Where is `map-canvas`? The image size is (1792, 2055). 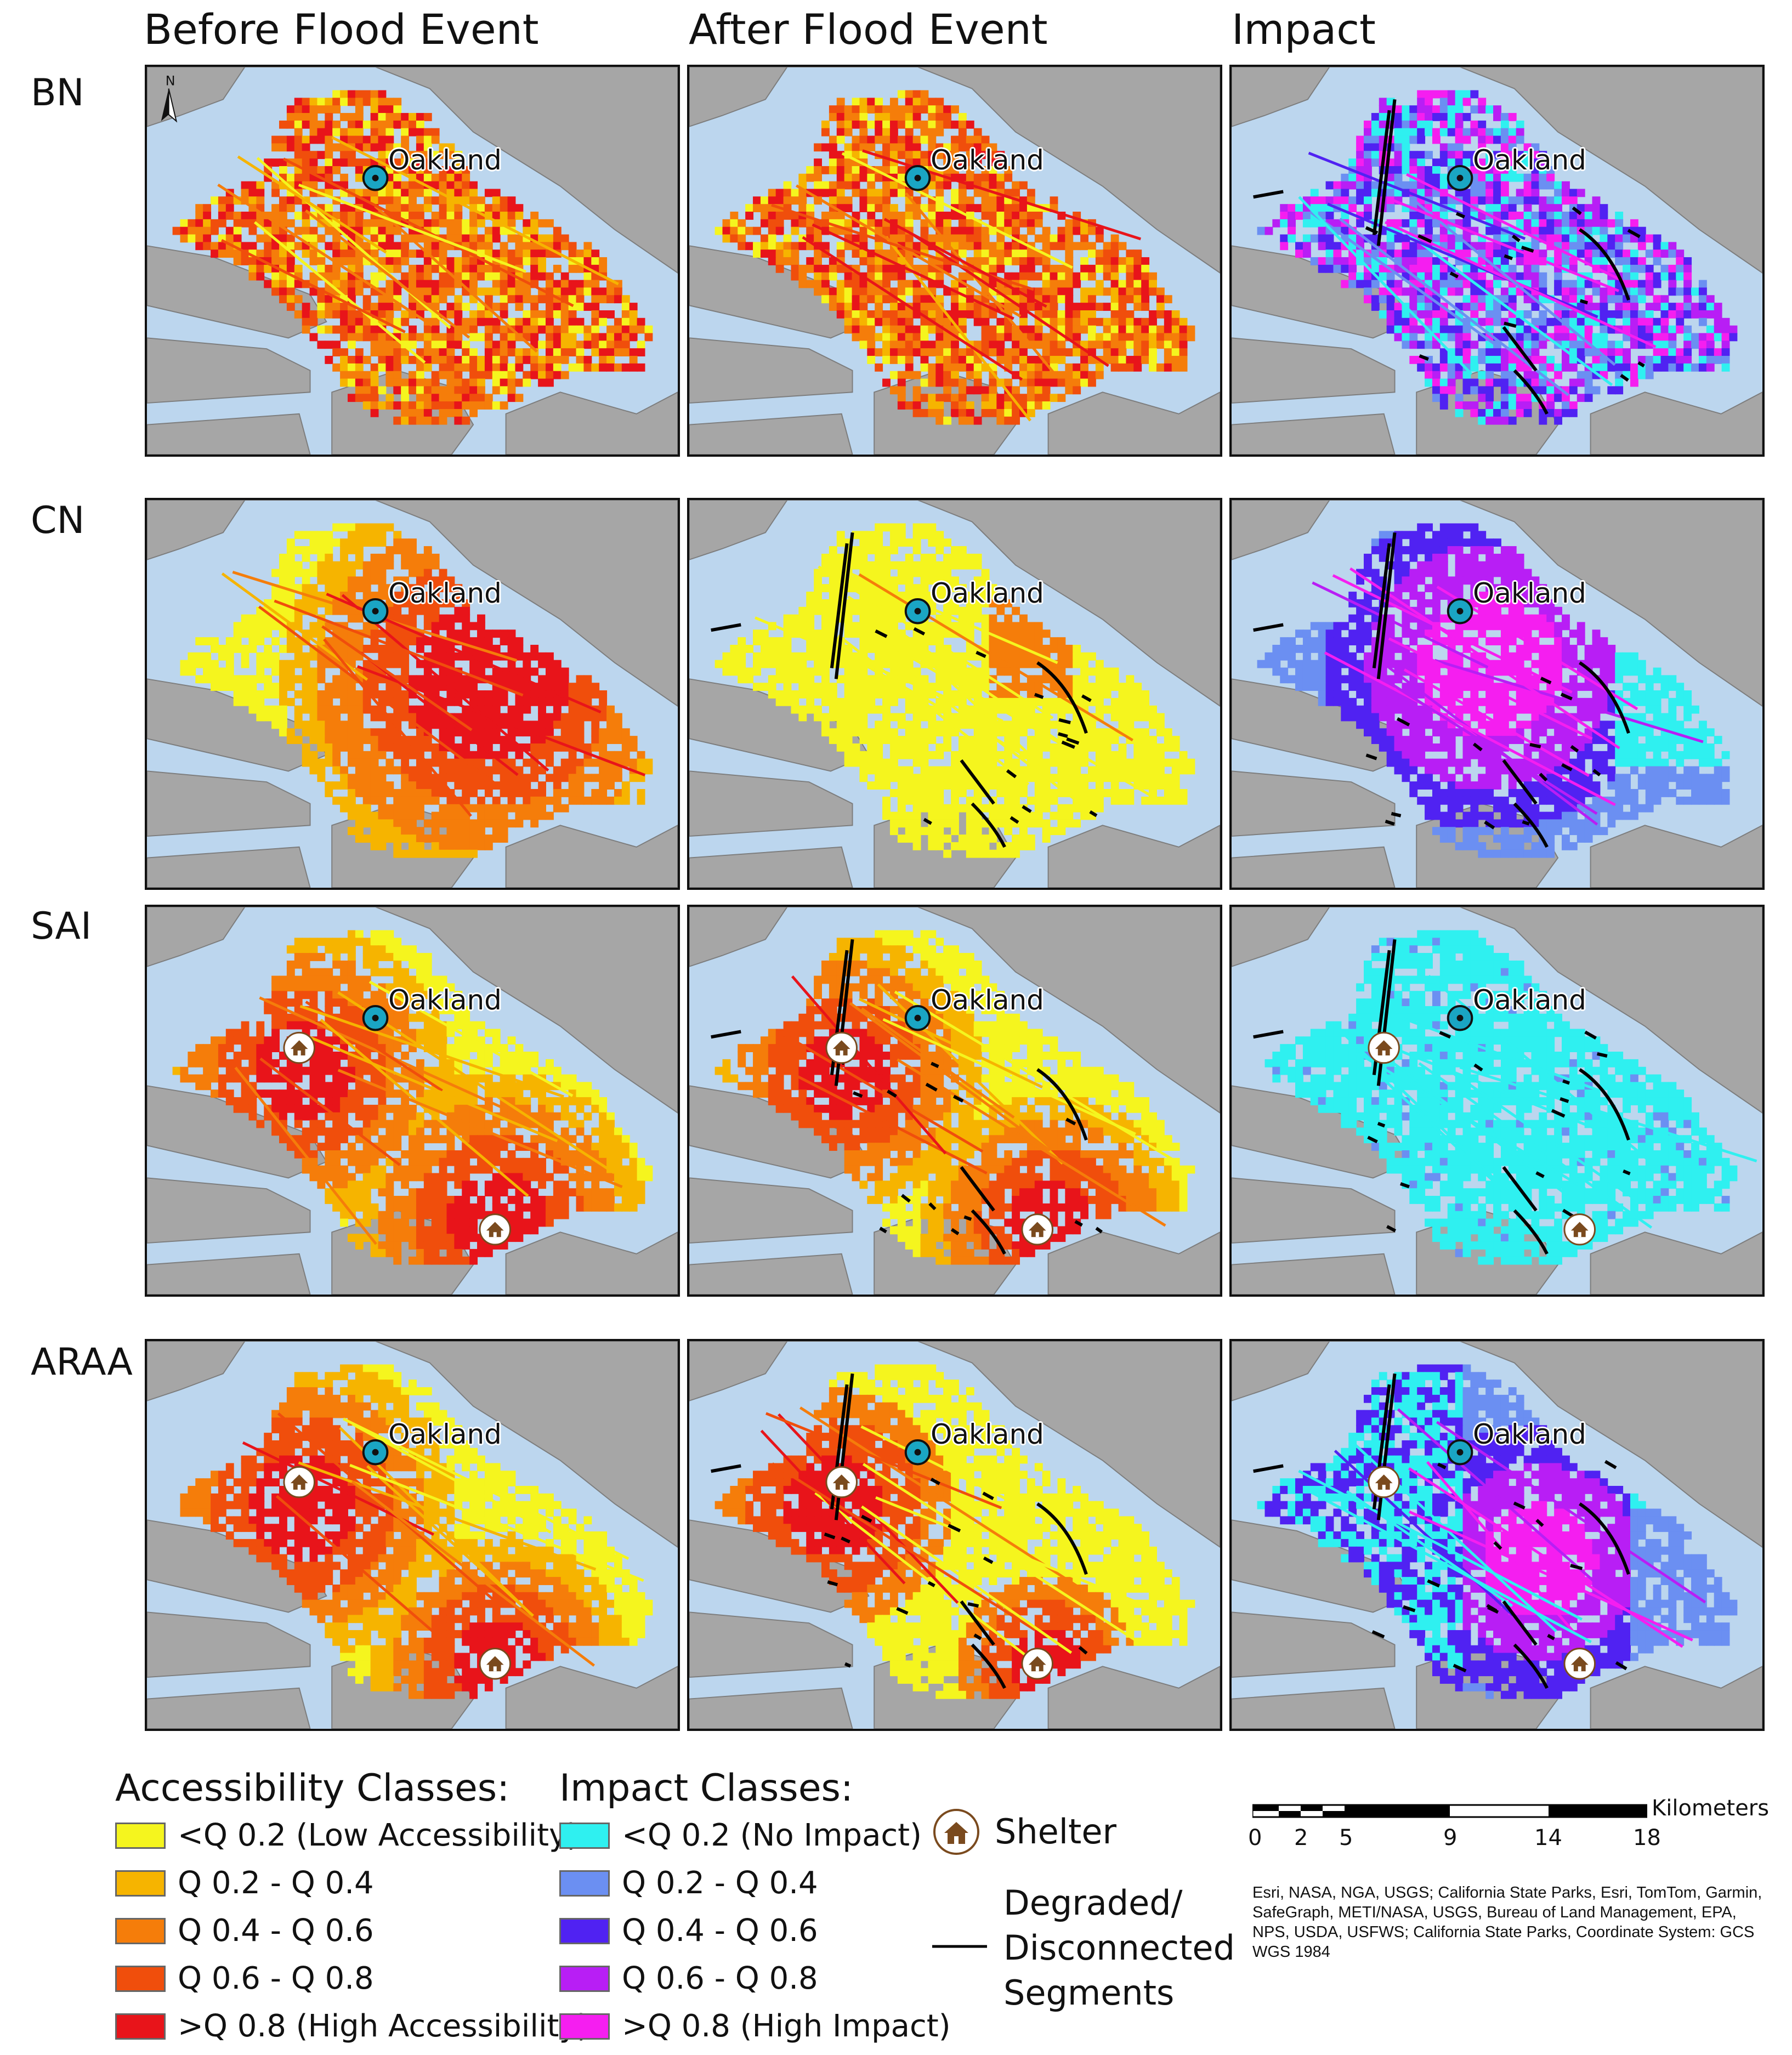 map-canvas is located at coordinates (954, 261).